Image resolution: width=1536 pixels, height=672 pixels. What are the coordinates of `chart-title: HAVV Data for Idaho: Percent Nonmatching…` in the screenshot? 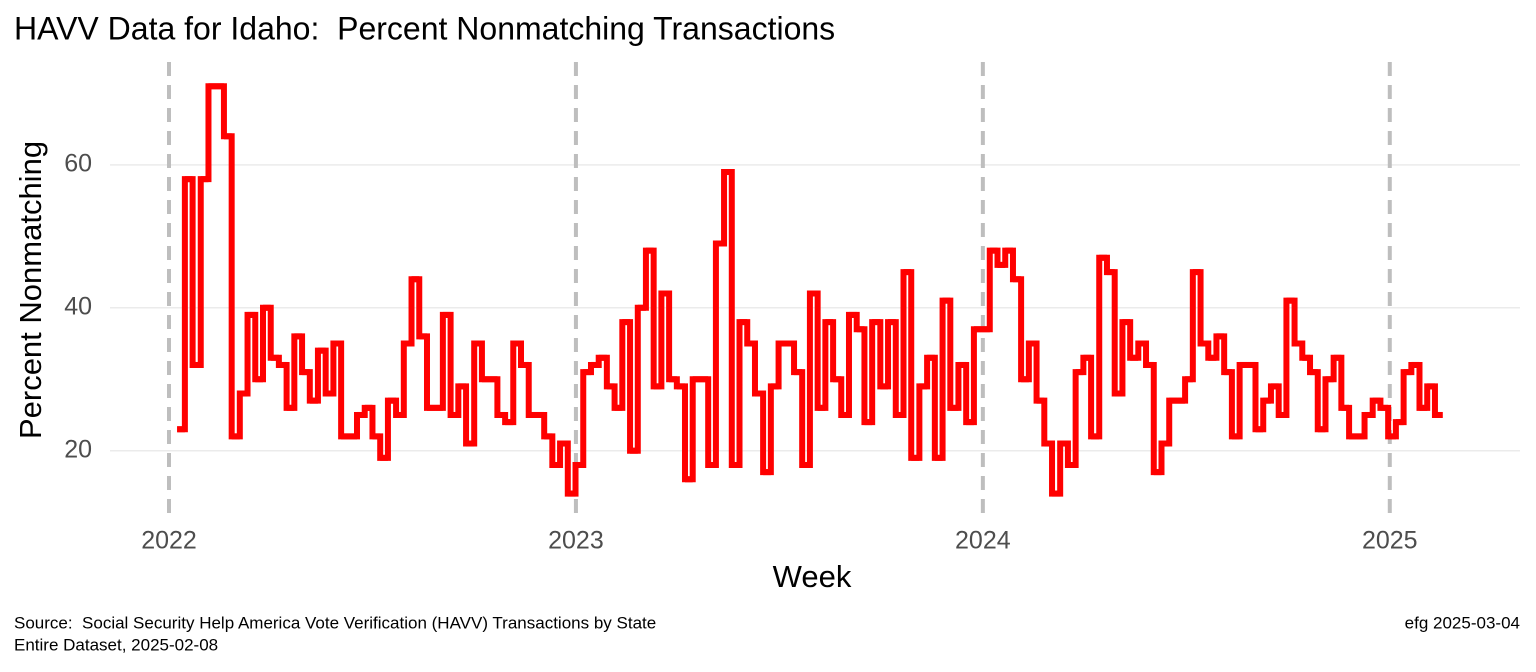 It's located at (424, 28).